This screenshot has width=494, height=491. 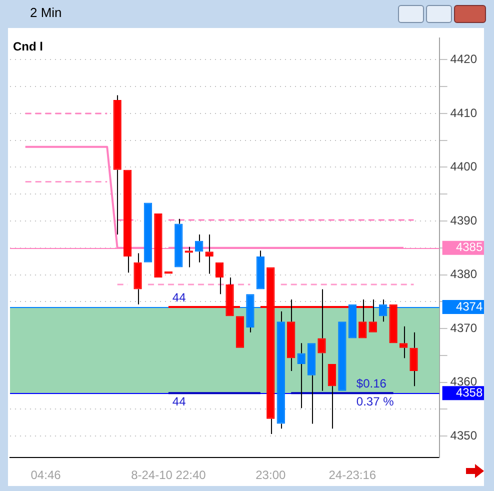 What do you see at coordinates (371, 383) in the screenshot?
I see `annotation: $0.16` at bounding box center [371, 383].